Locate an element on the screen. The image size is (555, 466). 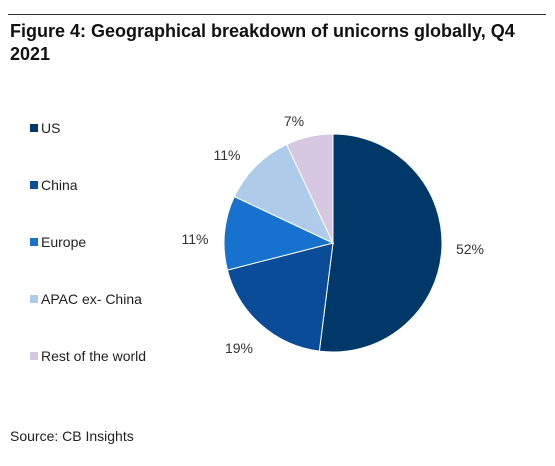
pie-slice-europe is located at coordinates (279, 233).